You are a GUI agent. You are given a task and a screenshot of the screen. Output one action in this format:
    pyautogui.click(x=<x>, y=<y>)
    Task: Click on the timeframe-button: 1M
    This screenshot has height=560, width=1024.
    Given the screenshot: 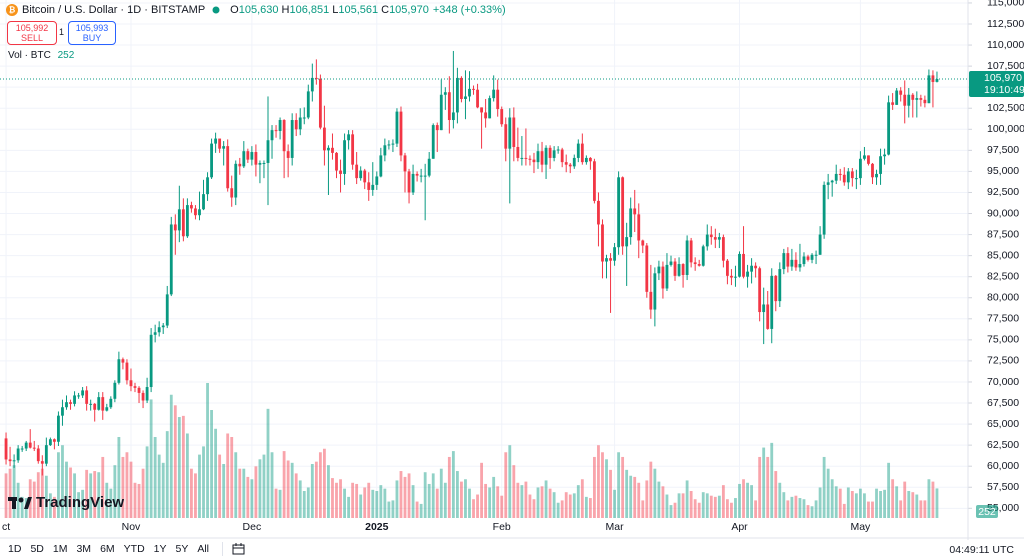 What is the action you would take?
    pyautogui.click(x=60, y=549)
    